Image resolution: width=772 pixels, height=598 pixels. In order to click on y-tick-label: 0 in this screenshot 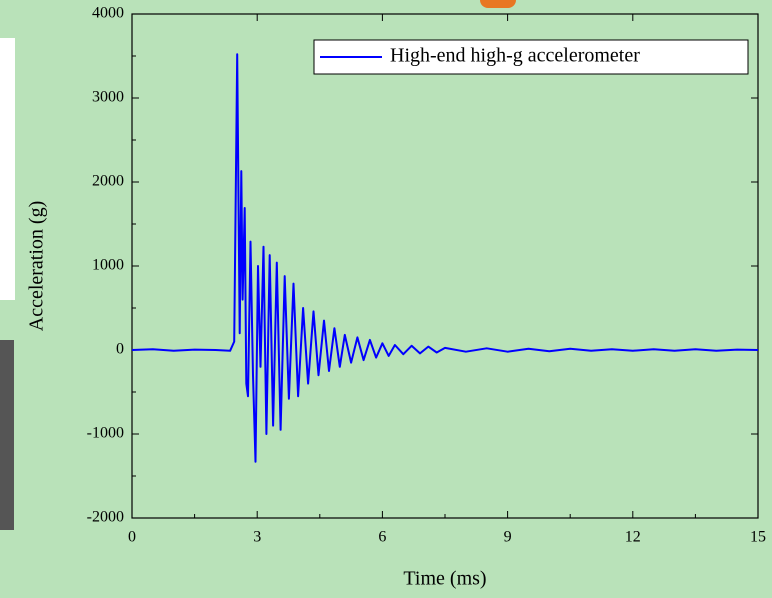, I will do `click(120, 349)`.